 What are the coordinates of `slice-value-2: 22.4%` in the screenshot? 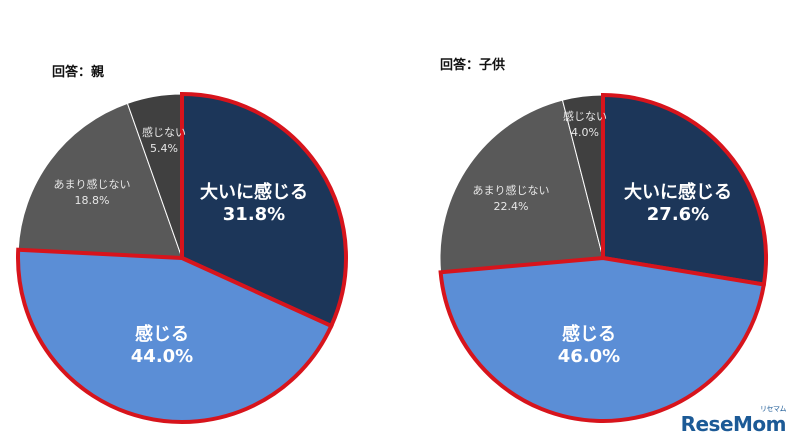 It's located at (511, 206).